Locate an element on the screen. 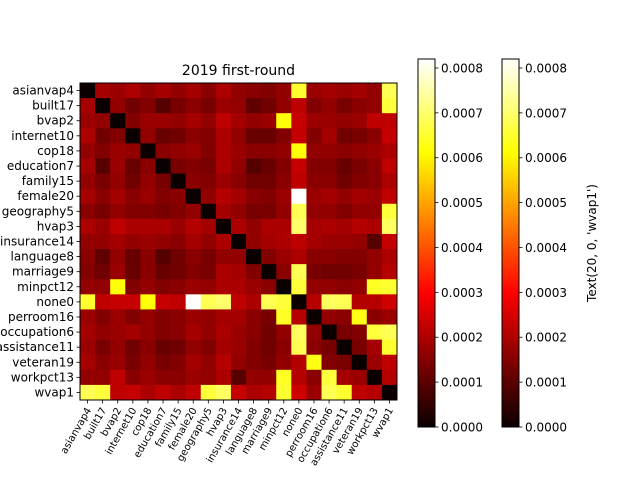  colorbar-tick-label: 0.0005 is located at coordinates (546, 203).